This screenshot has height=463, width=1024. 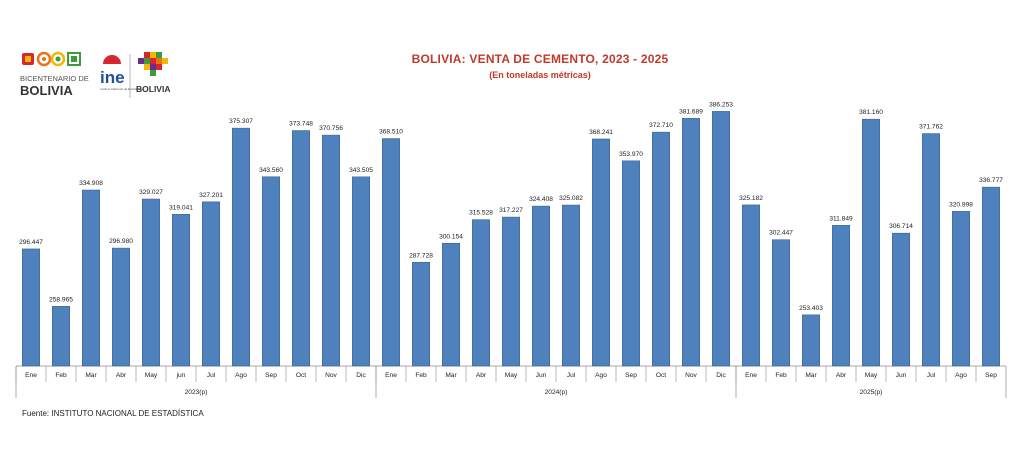 I want to click on chart-subtitle: (En toneladas métricas), so click(x=540, y=75).